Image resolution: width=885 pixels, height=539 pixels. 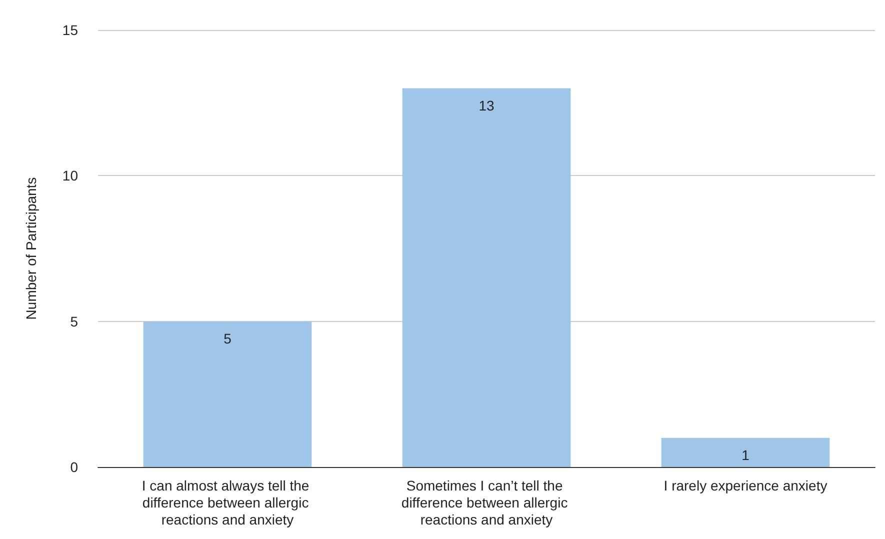 What do you see at coordinates (74, 321) in the screenshot?
I see `y-tick-label: 5` at bounding box center [74, 321].